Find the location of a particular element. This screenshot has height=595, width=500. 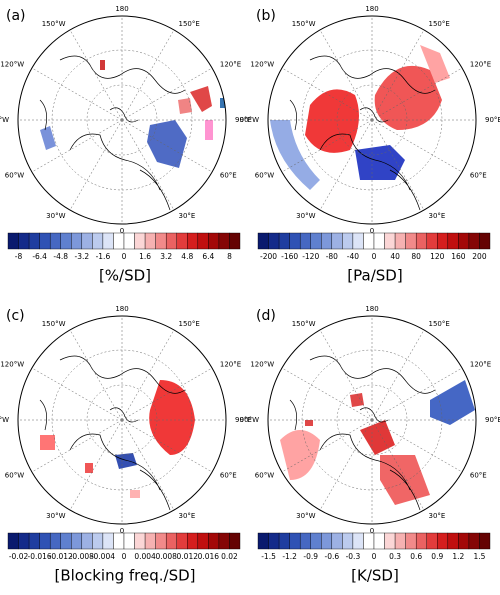

longitude-label: 150°E is located at coordinates (189, 324).